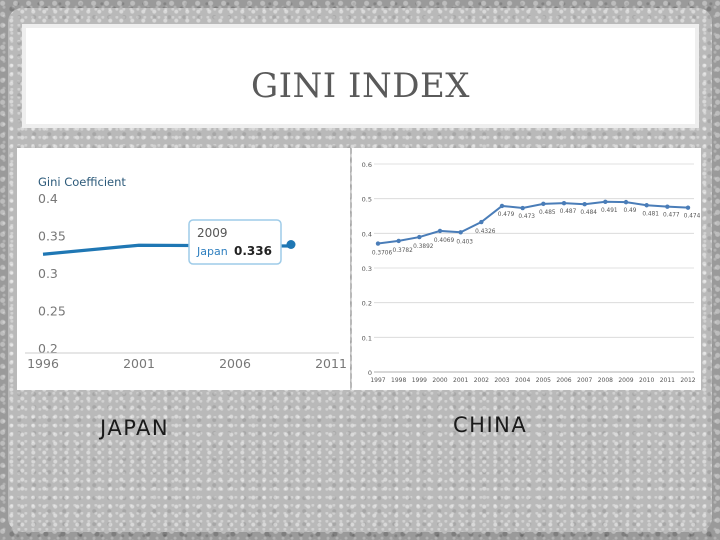  What do you see at coordinates (367, 338) in the screenshot?
I see `y-tick-label: 0.1` at bounding box center [367, 338].